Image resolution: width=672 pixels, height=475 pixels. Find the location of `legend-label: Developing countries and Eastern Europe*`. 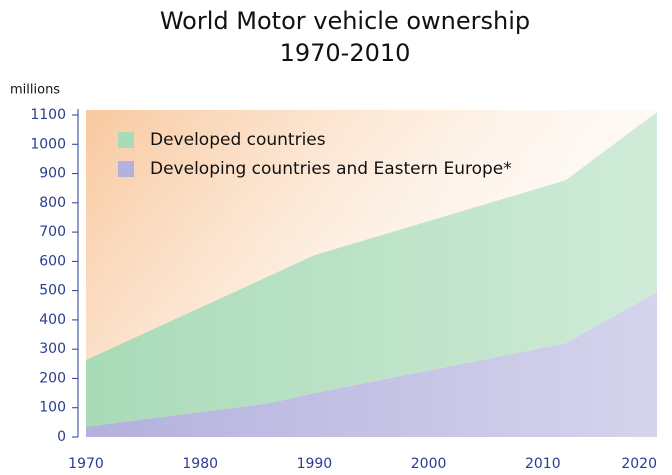

legend-label: Developing countries and Eastern Europe* is located at coordinates (331, 169).